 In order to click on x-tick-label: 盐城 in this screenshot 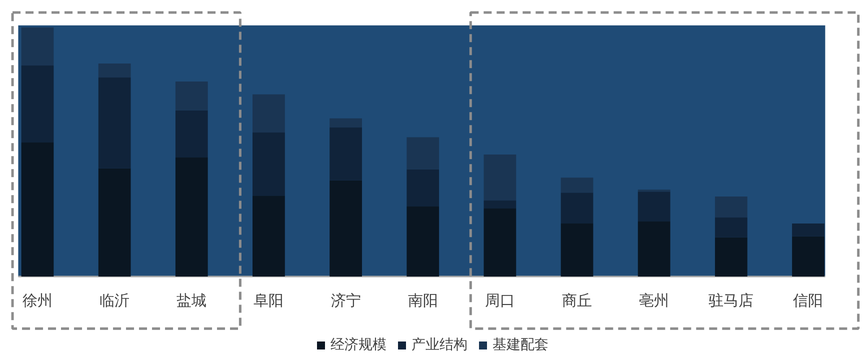, I will do `click(191, 300)`.